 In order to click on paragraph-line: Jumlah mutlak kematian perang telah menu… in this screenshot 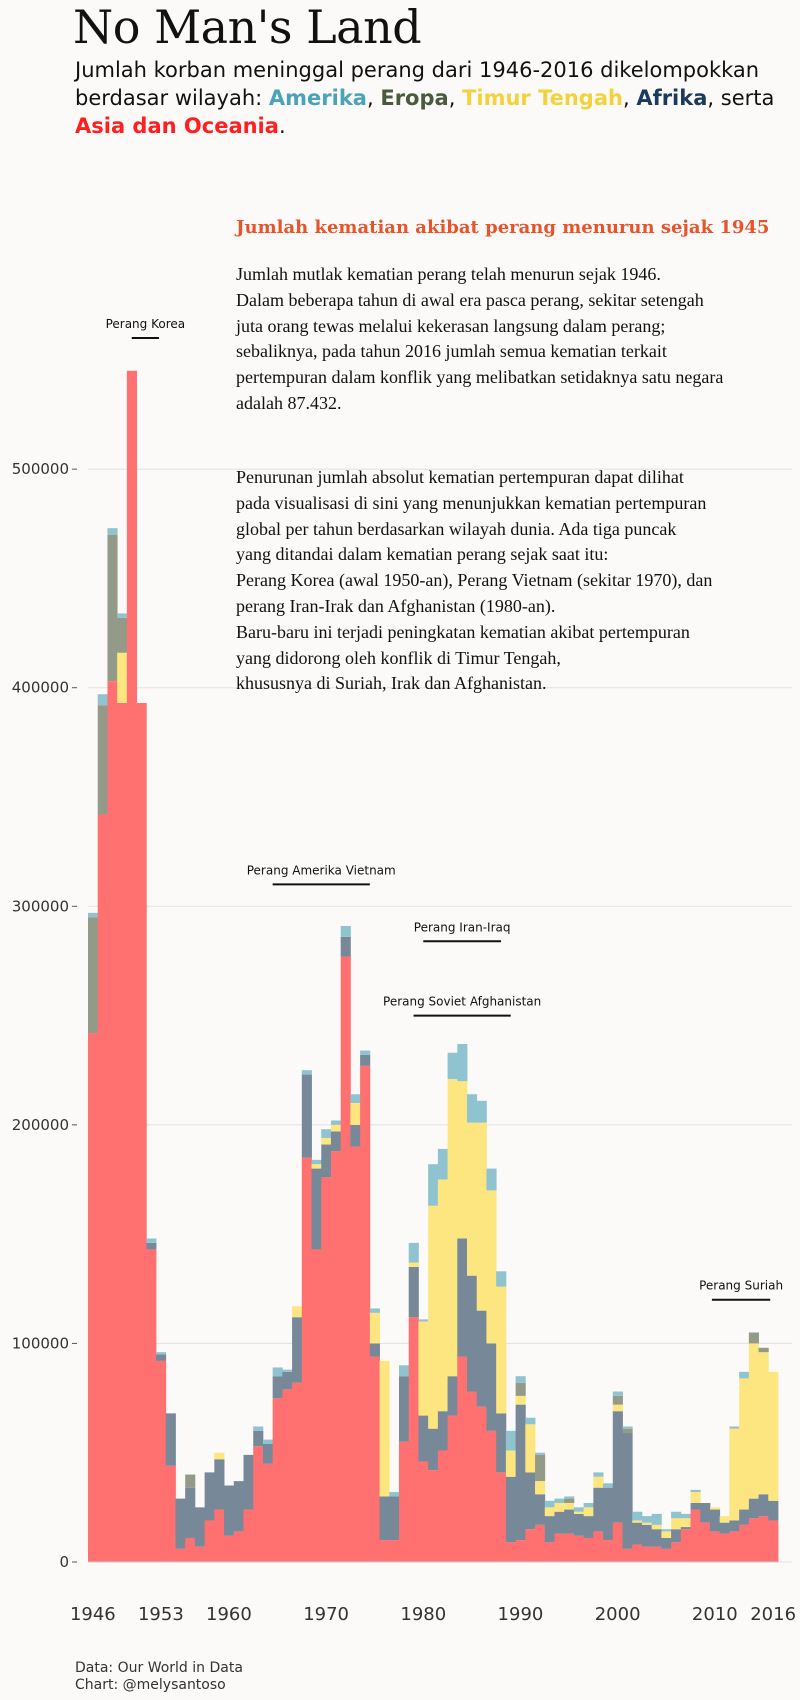, I will do `click(448, 274)`.